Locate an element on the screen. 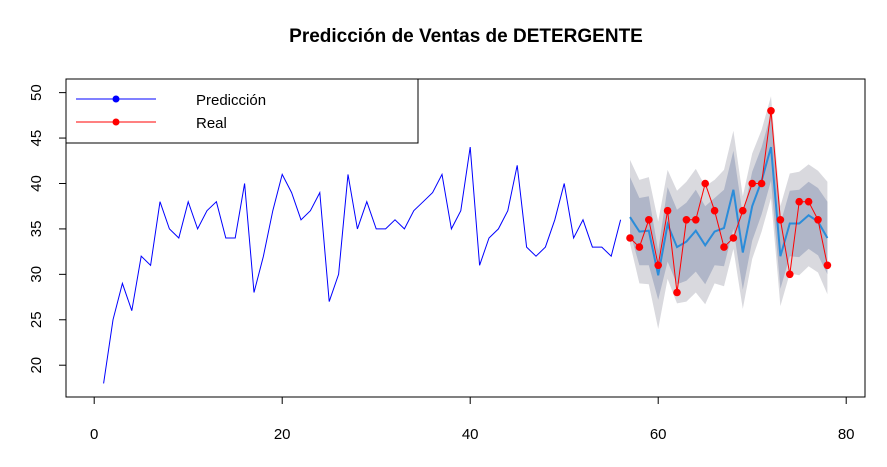  y-tick-label-30: 30 is located at coordinates (36, 274).